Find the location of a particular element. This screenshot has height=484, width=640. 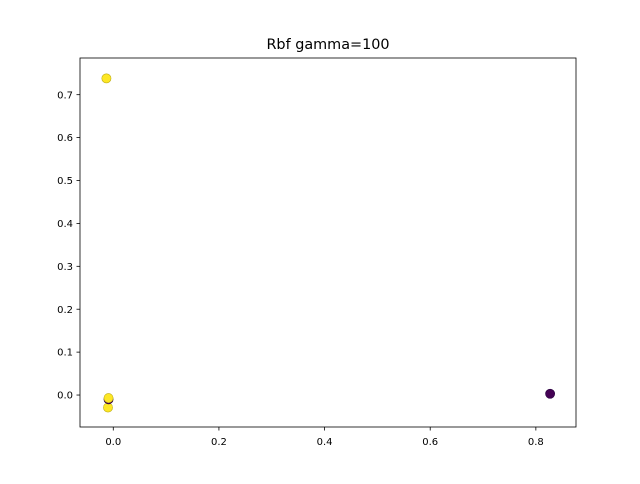

x-tick-label-3: 0.6 is located at coordinates (430, 442).